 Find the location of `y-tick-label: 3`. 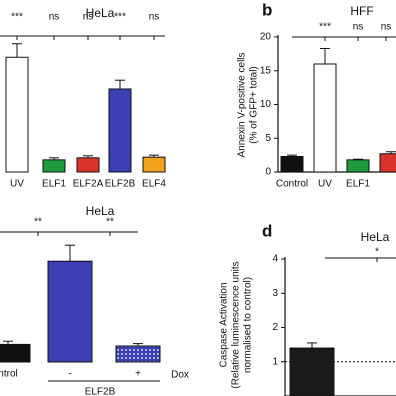

y-tick-label: 3 is located at coordinates (275, 293).